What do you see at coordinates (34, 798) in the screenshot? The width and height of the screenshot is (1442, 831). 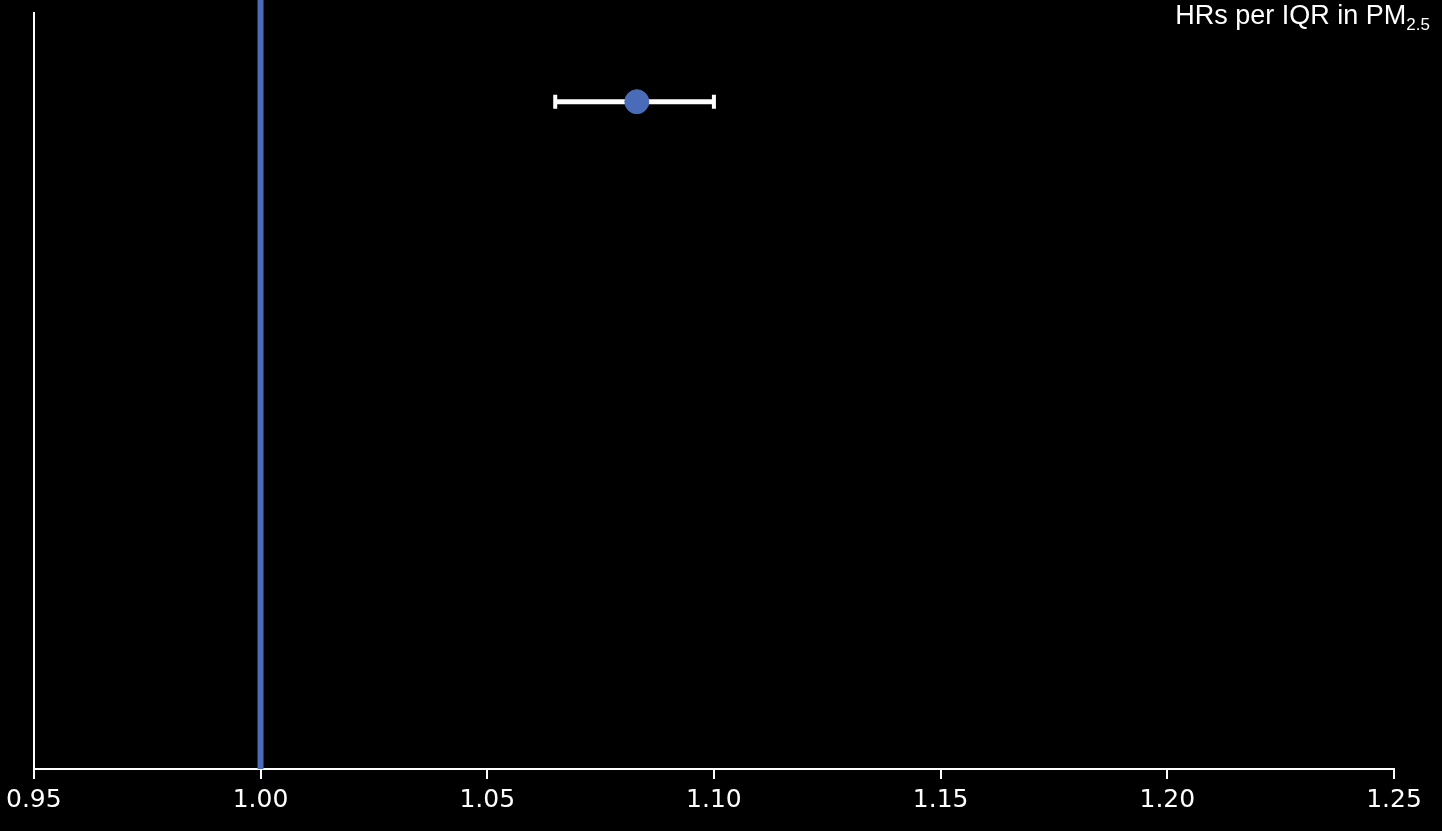 I see `x-tick-label: 0.95` at bounding box center [34, 798].